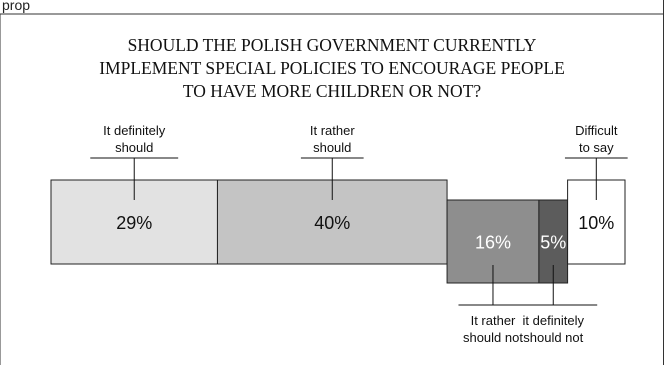 The image size is (664, 370). What do you see at coordinates (332, 130) in the screenshot?
I see `category-label-2-line-1: It rather` at bounding box center [332, 130].